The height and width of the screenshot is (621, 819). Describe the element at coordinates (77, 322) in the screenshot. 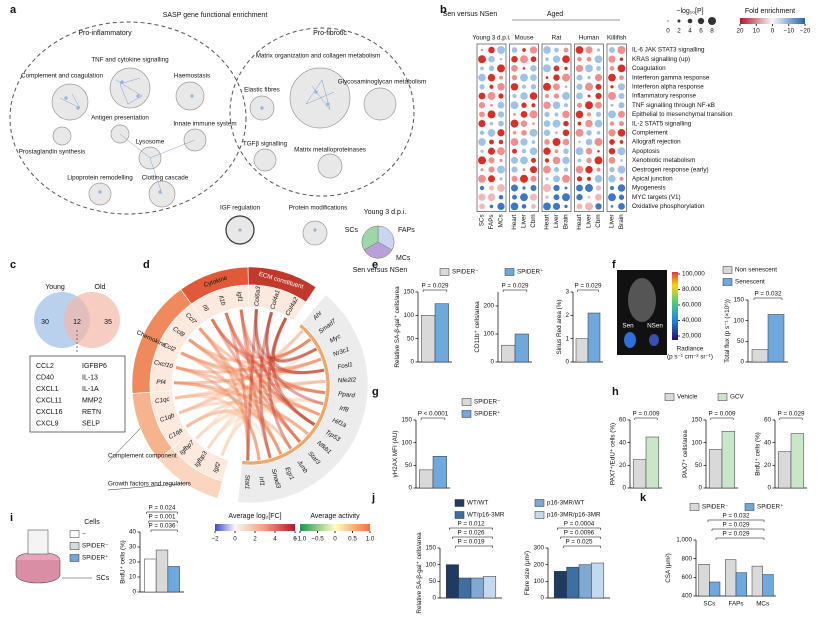

I see `venn-count: 12` at that location.